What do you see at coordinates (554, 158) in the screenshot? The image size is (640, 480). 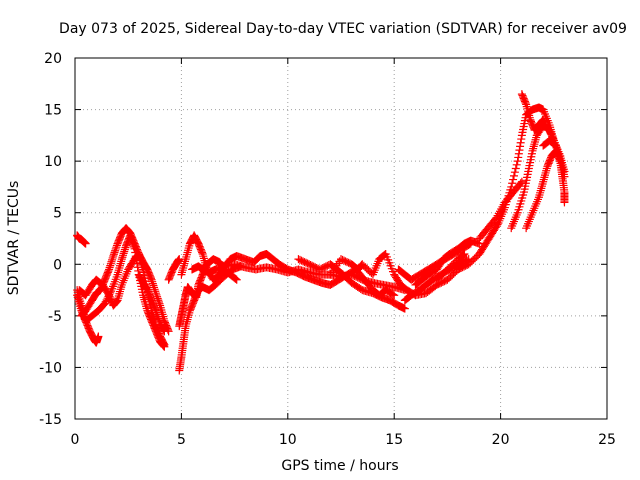 I see `series-track-v` at bounding box center [554, 158].